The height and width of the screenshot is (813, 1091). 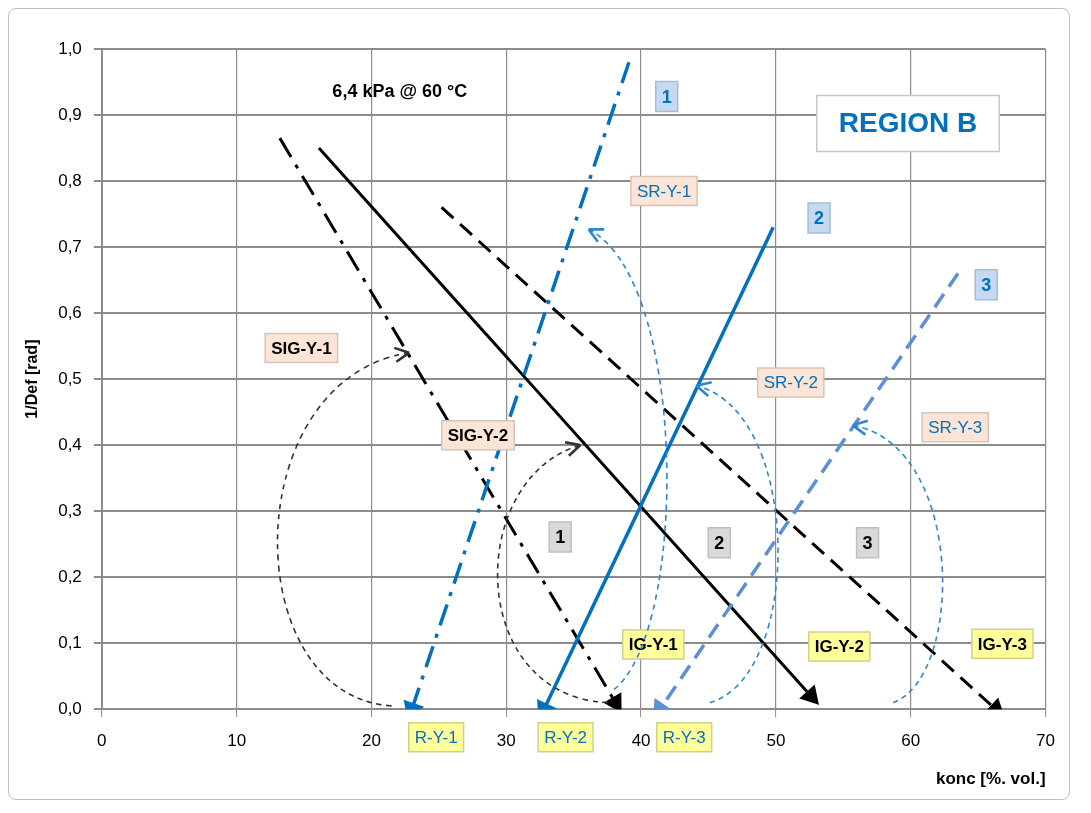 What do you see at coordinates (70, 48) in the screenshot?
I see `y-tick-label: 1,0` at bounding box center [70, 48].